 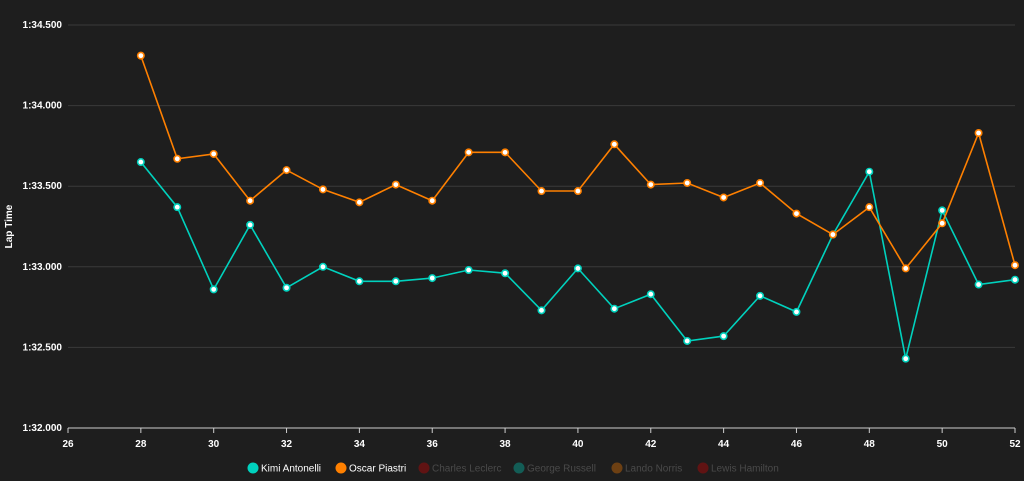 I want to click on x-tick-label: 32, so click(x=287, y=444).